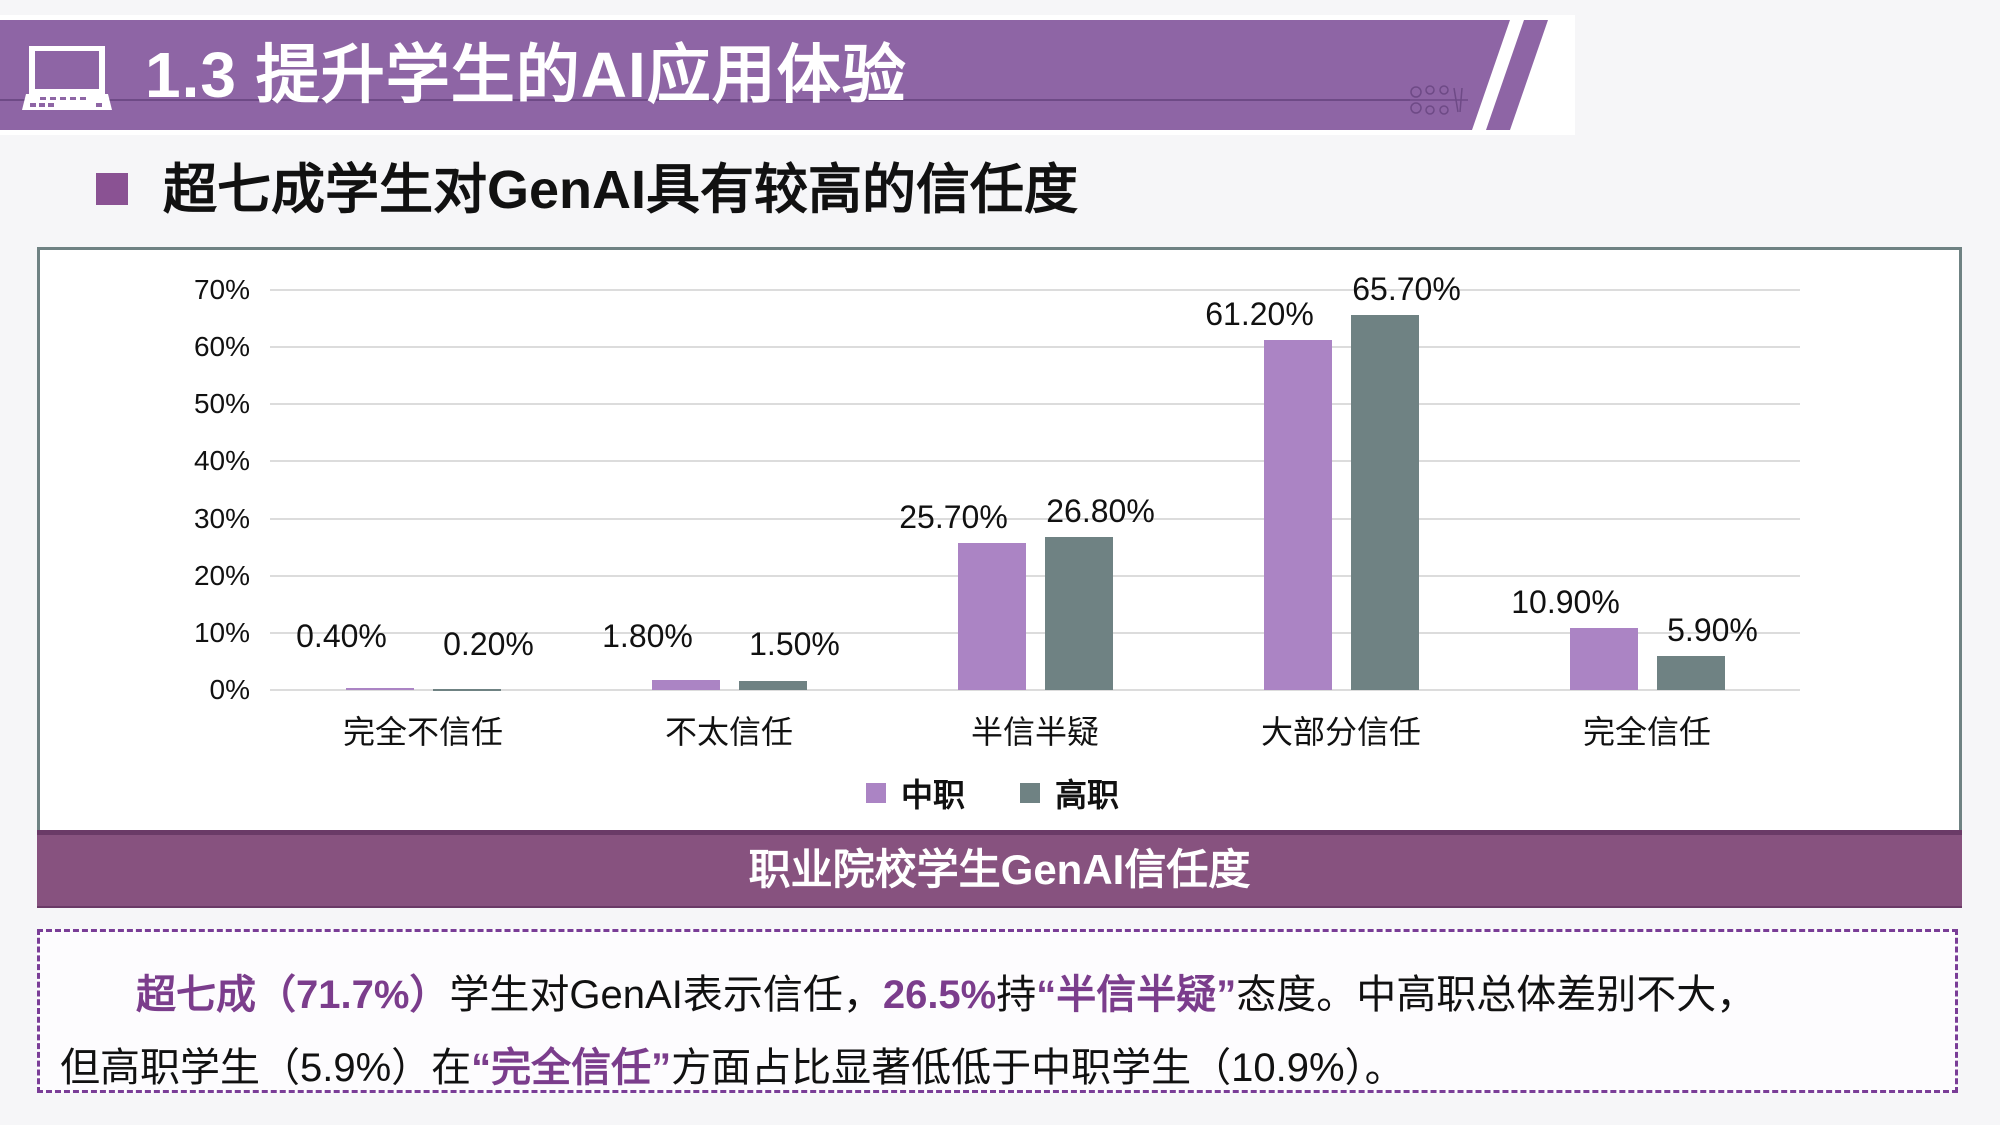 Image resolution: width=2000 pixels, height=1125 pixels. What do you see at coordinates (1438, 100) in the screenshot?
I see `flourish-ornament-icon` at bounding box center [1438, 100].